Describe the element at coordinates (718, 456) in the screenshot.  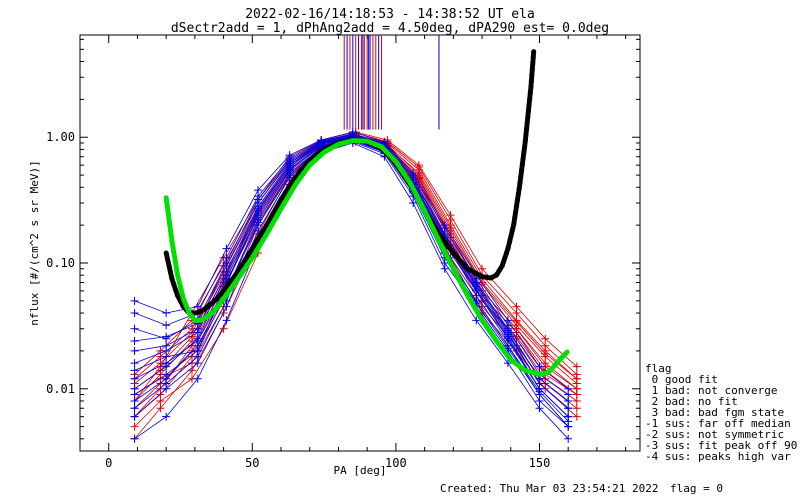
I see `legend-entry: -4 sus: peaks high var` at that location.